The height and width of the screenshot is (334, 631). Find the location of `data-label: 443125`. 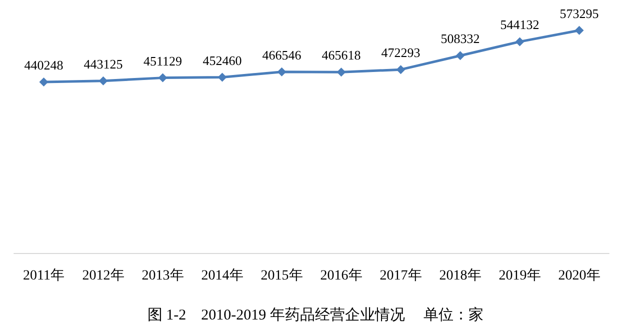

data-label: 443125 is located at coordinates (103, 64).